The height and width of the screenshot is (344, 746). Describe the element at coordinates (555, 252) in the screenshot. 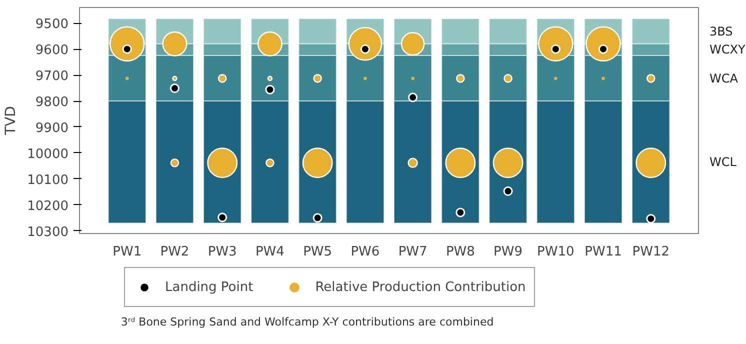

I see `x-tick-label: PW10` at that location.